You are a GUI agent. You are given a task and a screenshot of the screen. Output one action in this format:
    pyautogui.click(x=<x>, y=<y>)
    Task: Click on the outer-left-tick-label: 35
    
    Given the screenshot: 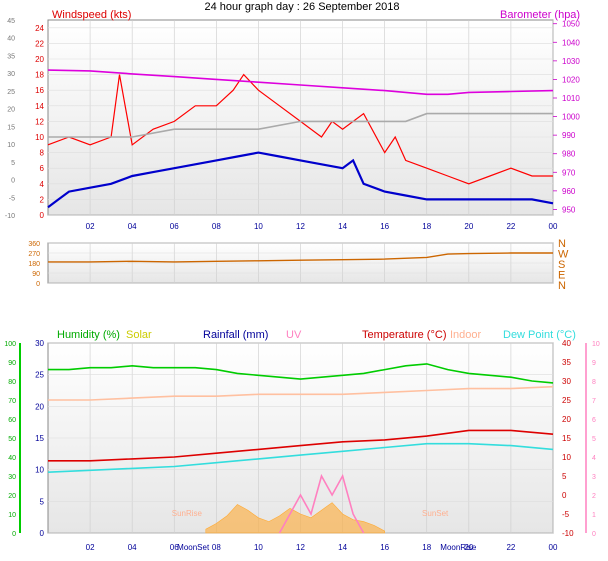 What is the action you would take?
    pyautogui.click(x=11, y=56)
    